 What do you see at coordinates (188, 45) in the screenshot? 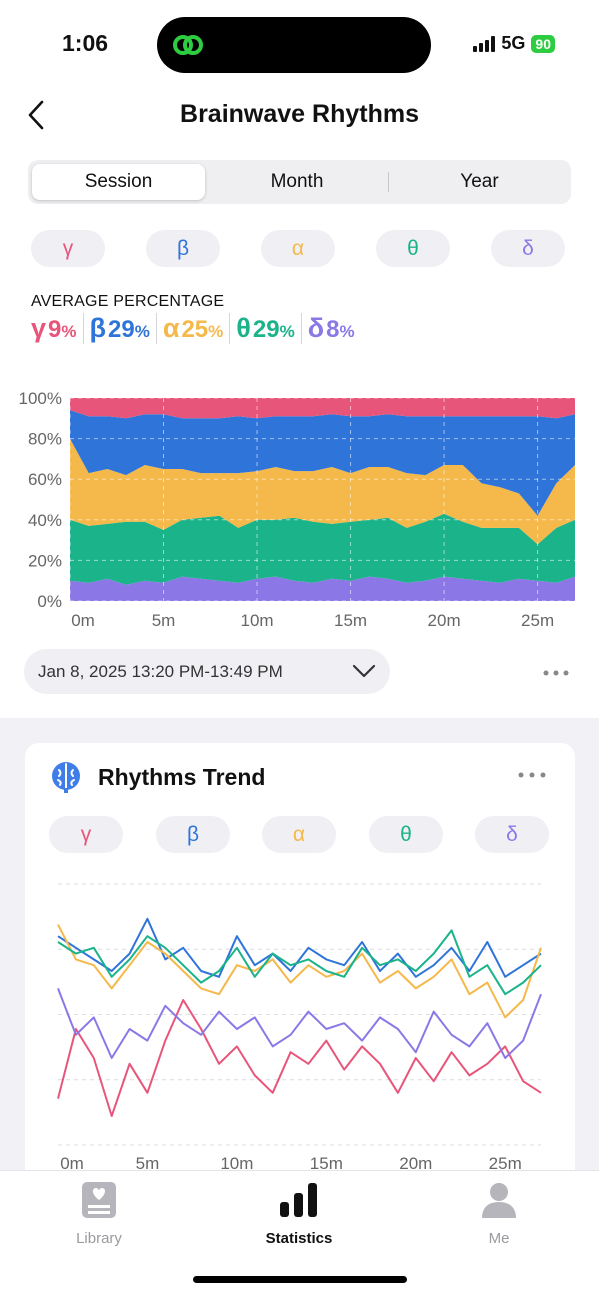
I see `app-activity-icon` at bounding box center [188, 45].